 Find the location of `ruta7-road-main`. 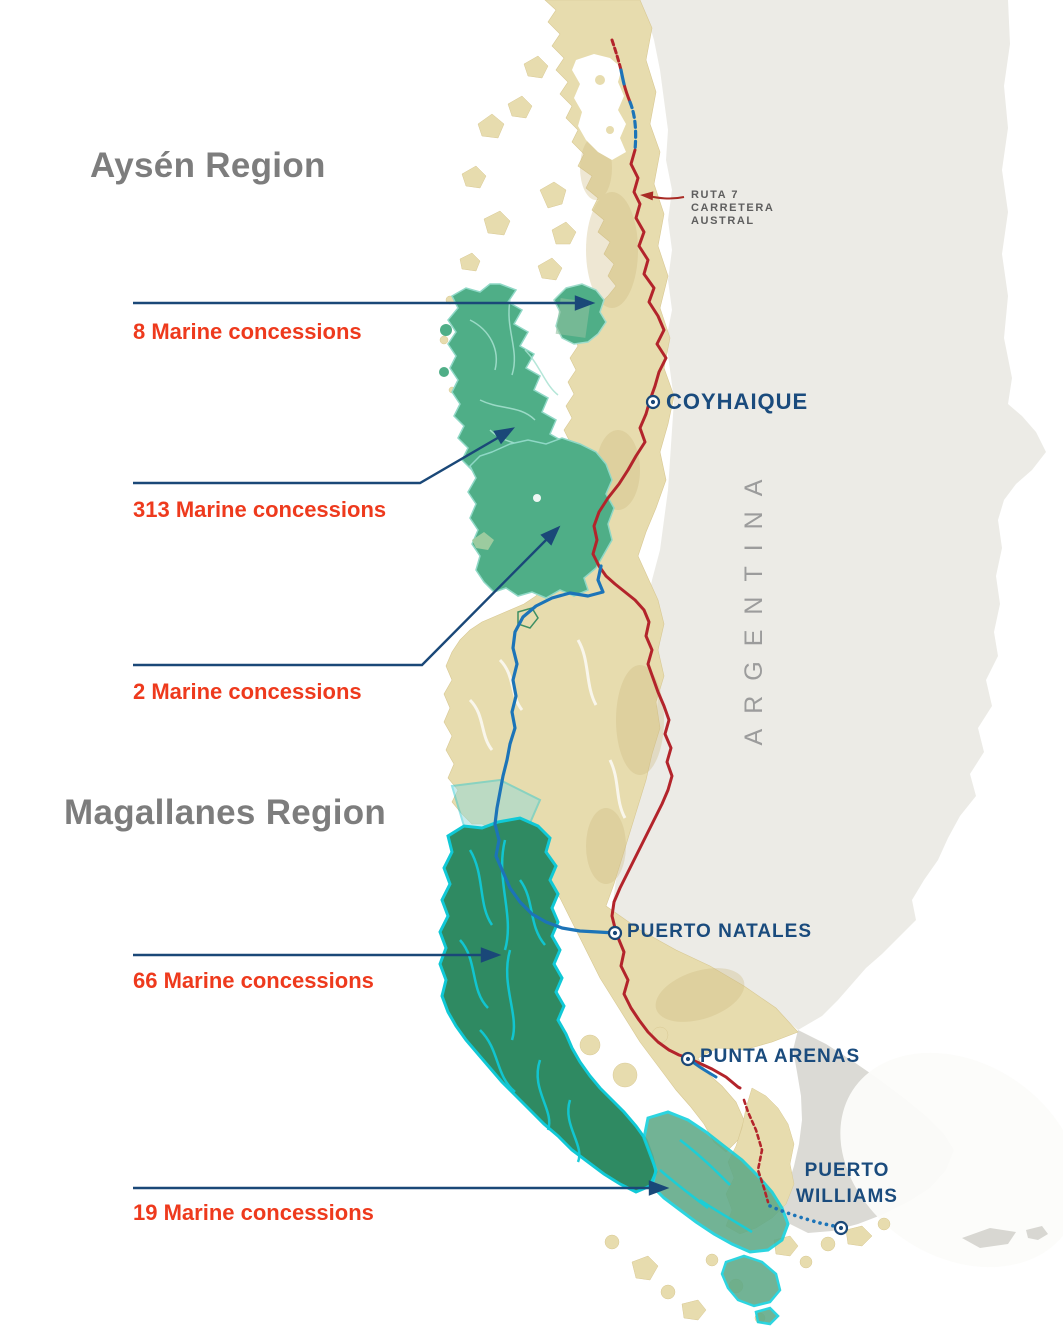

ruta7-road-main is located at coordinates (666, 619).